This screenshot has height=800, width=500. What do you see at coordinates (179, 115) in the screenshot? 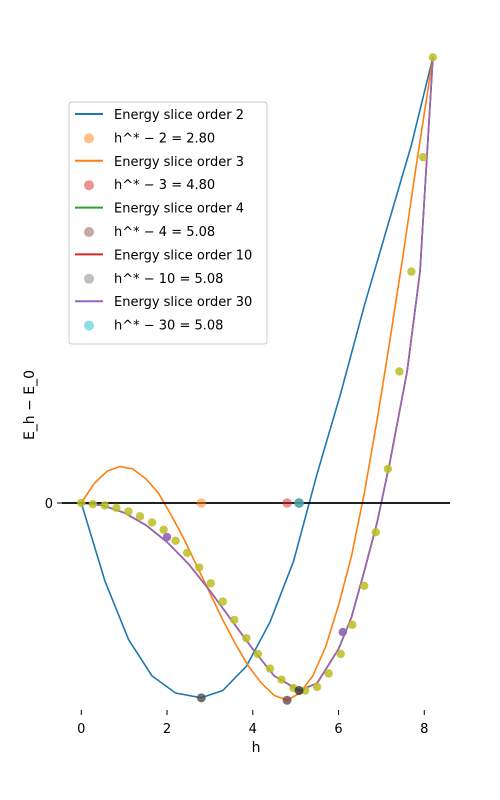
I see `legend-label-0: Energy slice order 2` at bounding box center [179, 115].